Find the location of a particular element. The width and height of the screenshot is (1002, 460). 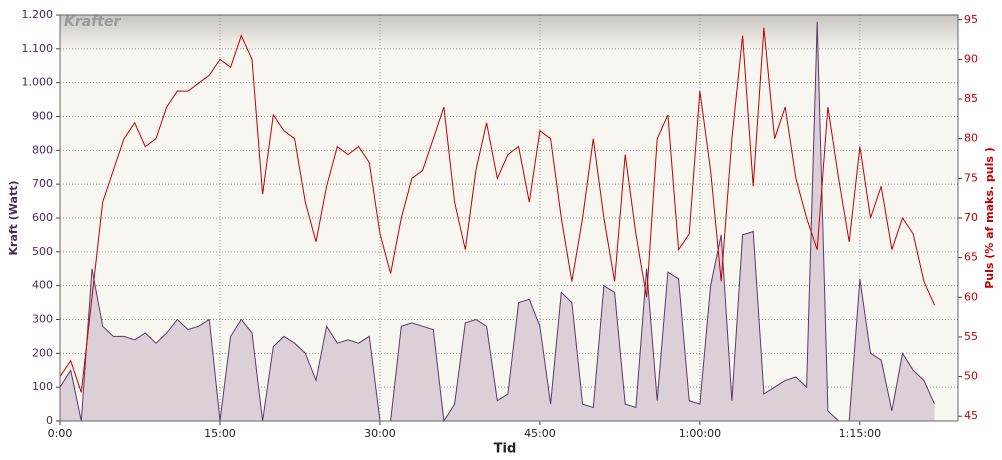

y-tick-label: 300 is located at coordinates (42, 319).